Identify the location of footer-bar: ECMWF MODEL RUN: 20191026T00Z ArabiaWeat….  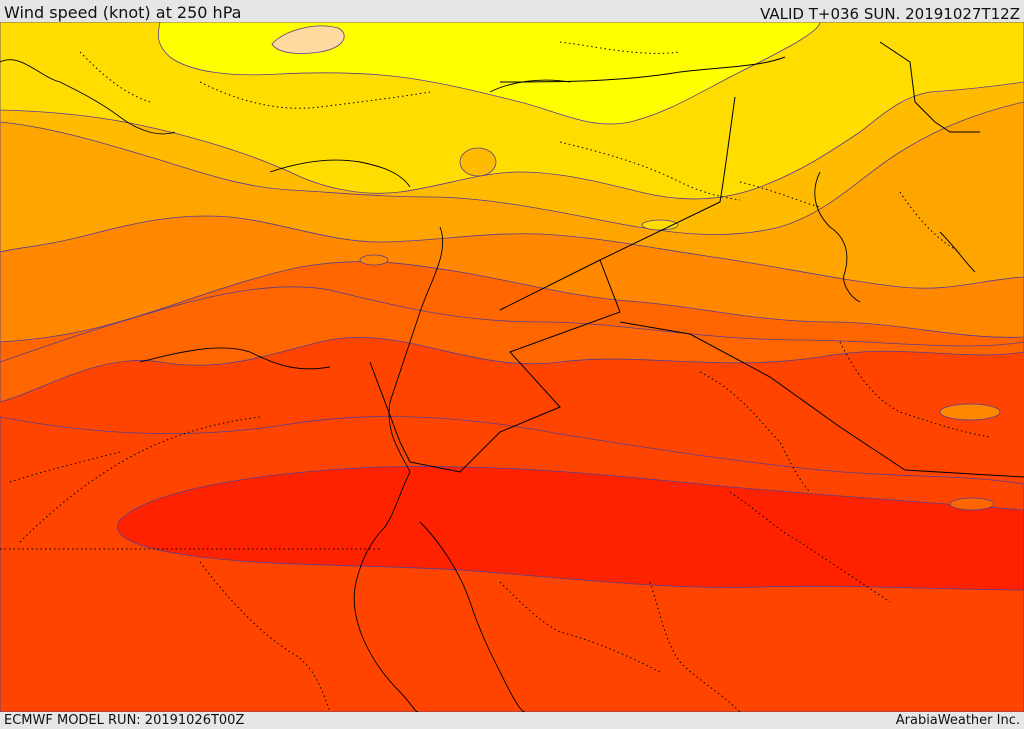
(512, 720).